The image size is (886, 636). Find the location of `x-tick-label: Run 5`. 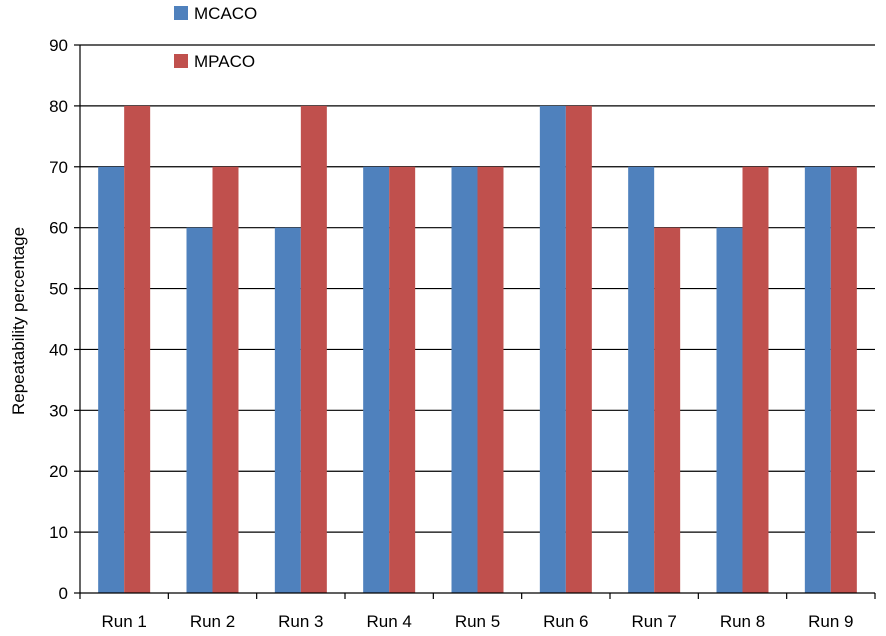

x-tick-label: Run 5 is located at coordinates (477, 621).